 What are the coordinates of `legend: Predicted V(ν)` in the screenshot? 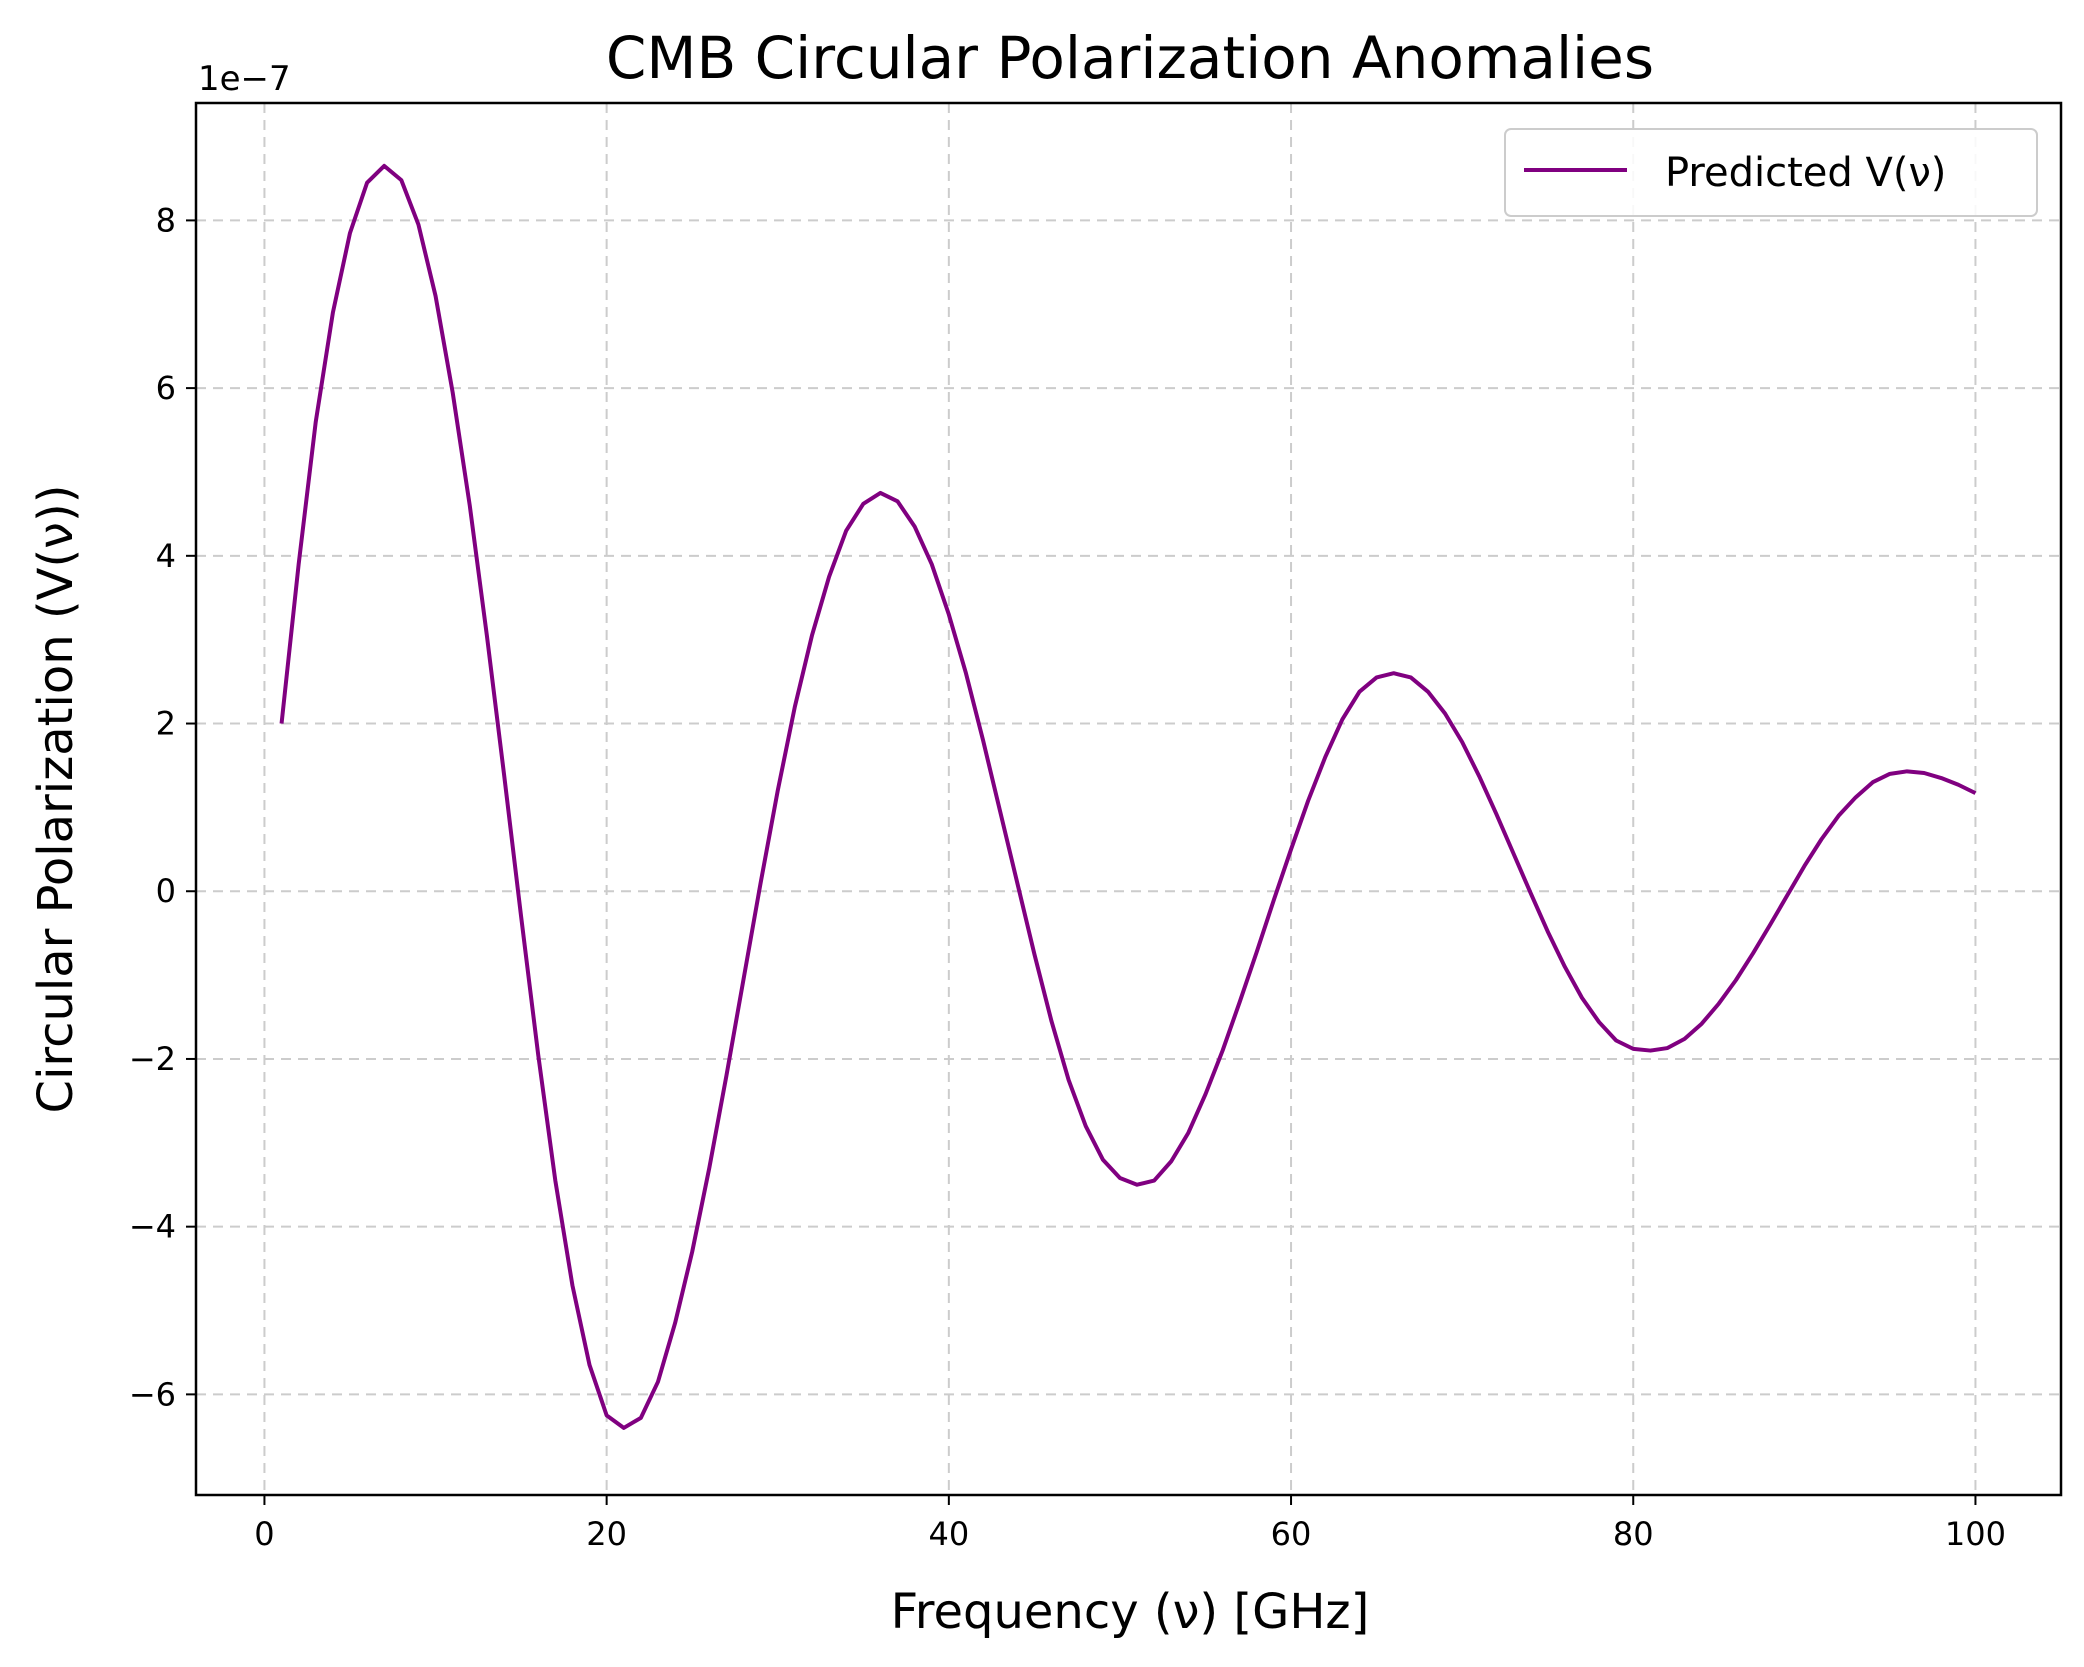 It's located at (1771, 172).